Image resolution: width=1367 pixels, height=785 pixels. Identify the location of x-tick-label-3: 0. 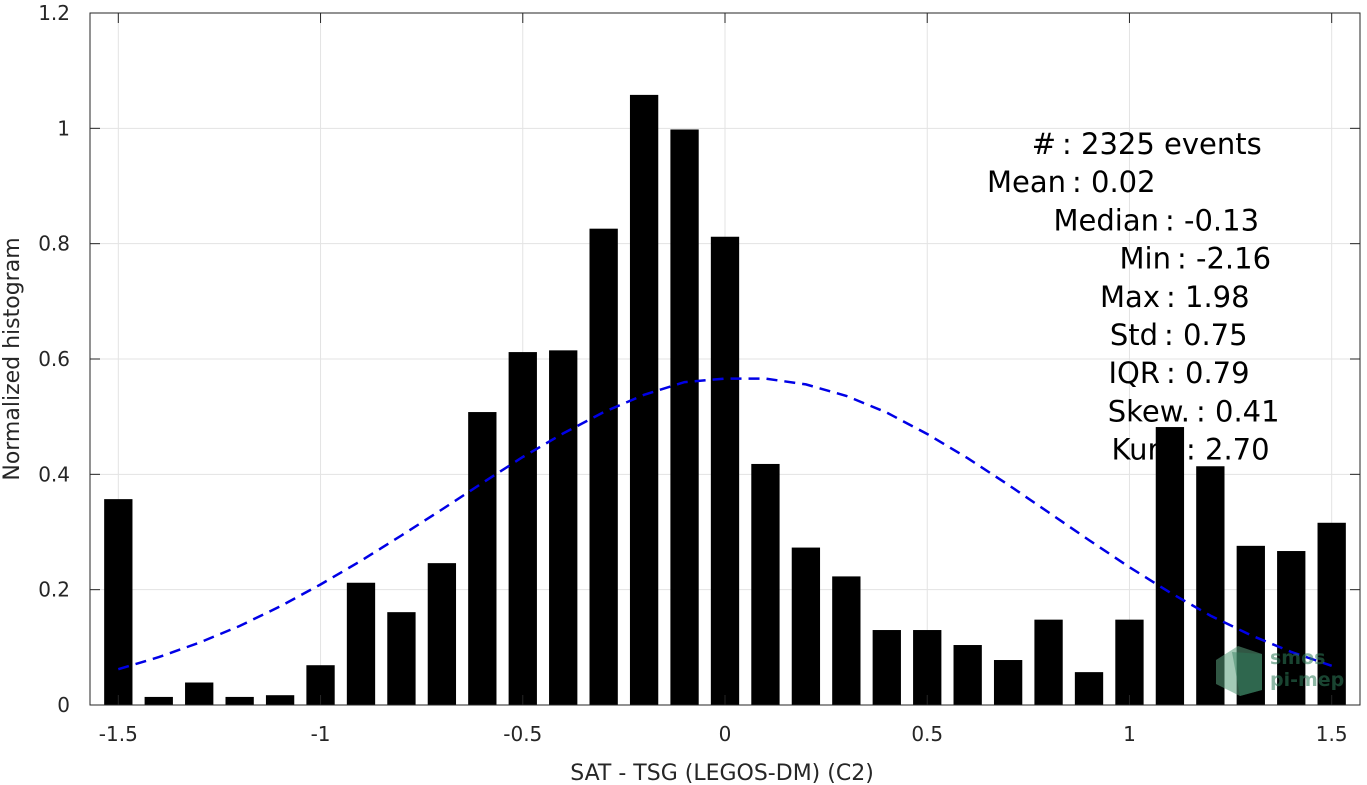
(725, 734).